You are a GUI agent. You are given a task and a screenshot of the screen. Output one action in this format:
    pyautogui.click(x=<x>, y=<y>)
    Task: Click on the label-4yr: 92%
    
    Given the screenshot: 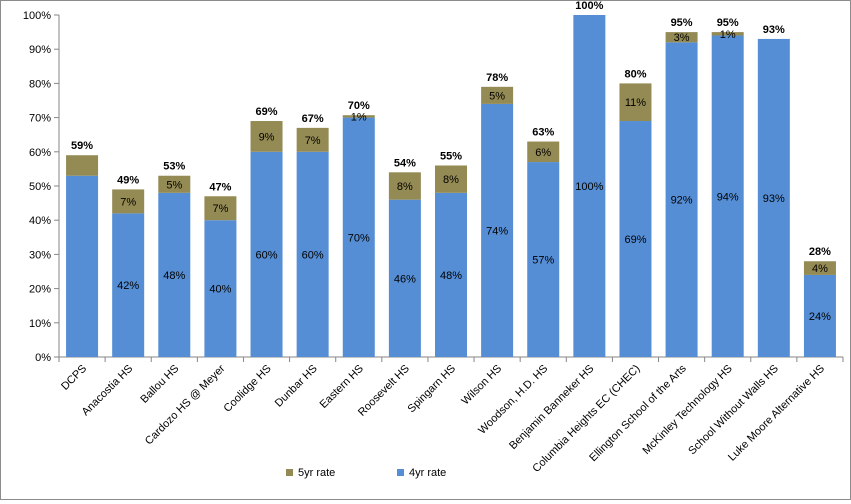 What is the action you would take?
    pyautogui.click(x=682, y=201)
    